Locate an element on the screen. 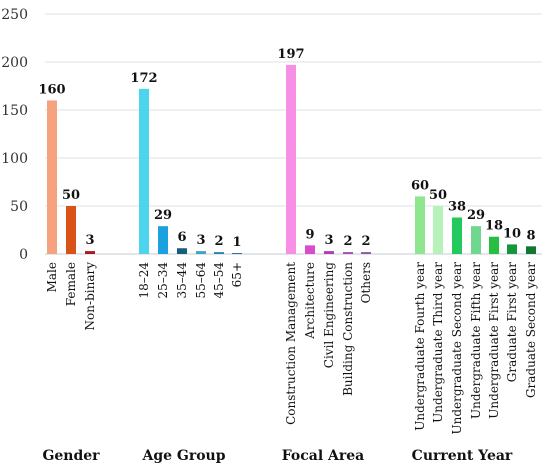  bar-current-year-undergraduate-first-year is located at coordinates (494, 245).